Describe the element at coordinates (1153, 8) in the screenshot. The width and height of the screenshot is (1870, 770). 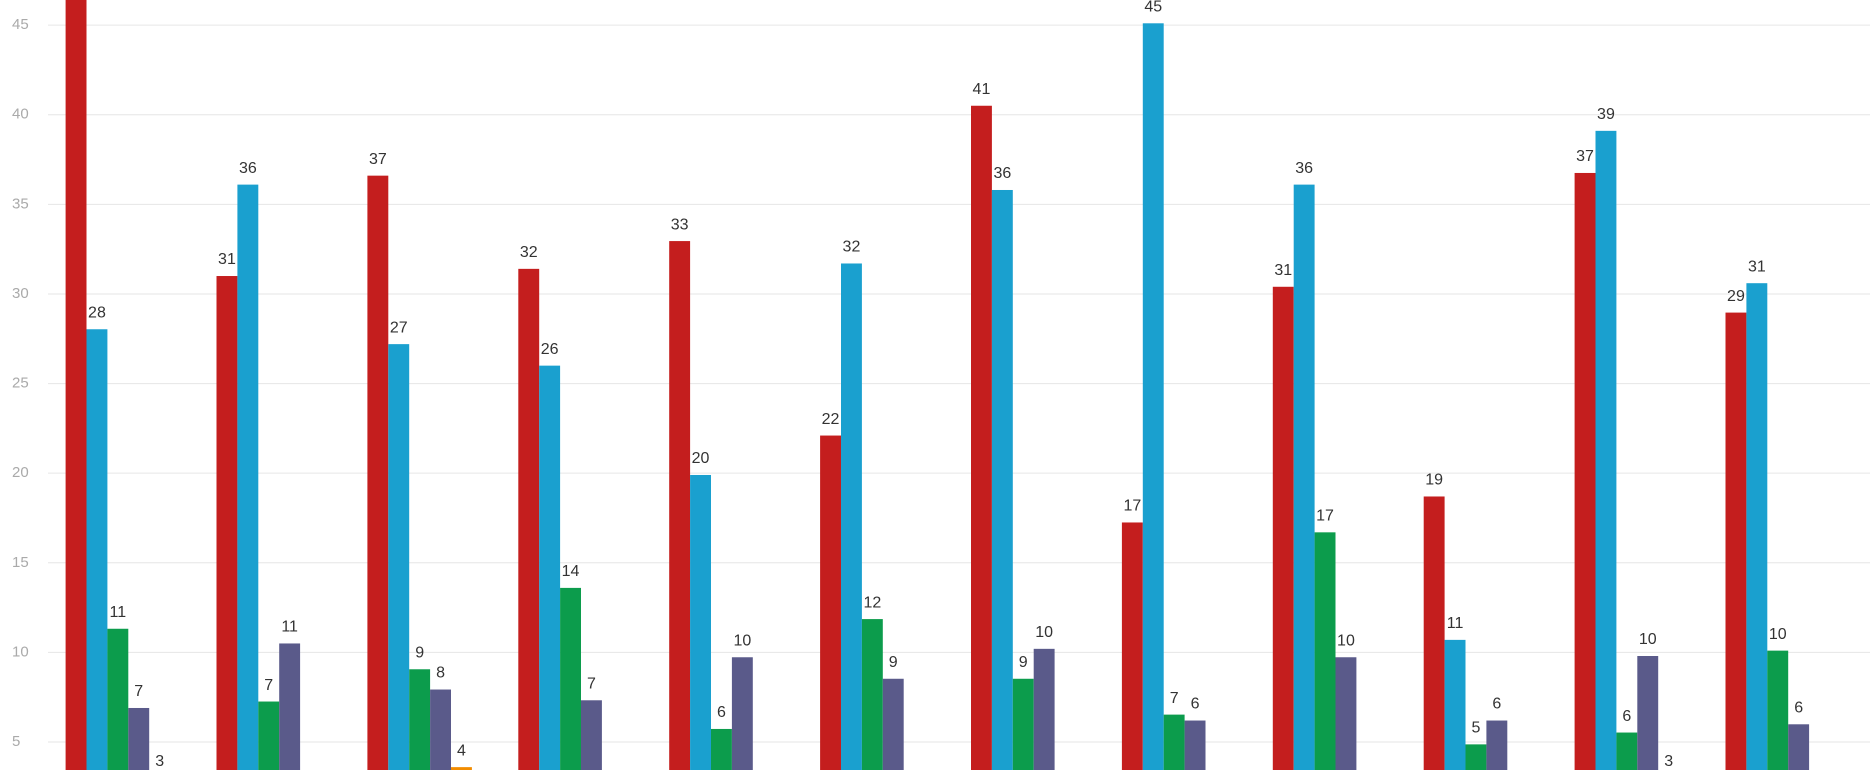
I see `data-label: 45` at that location.